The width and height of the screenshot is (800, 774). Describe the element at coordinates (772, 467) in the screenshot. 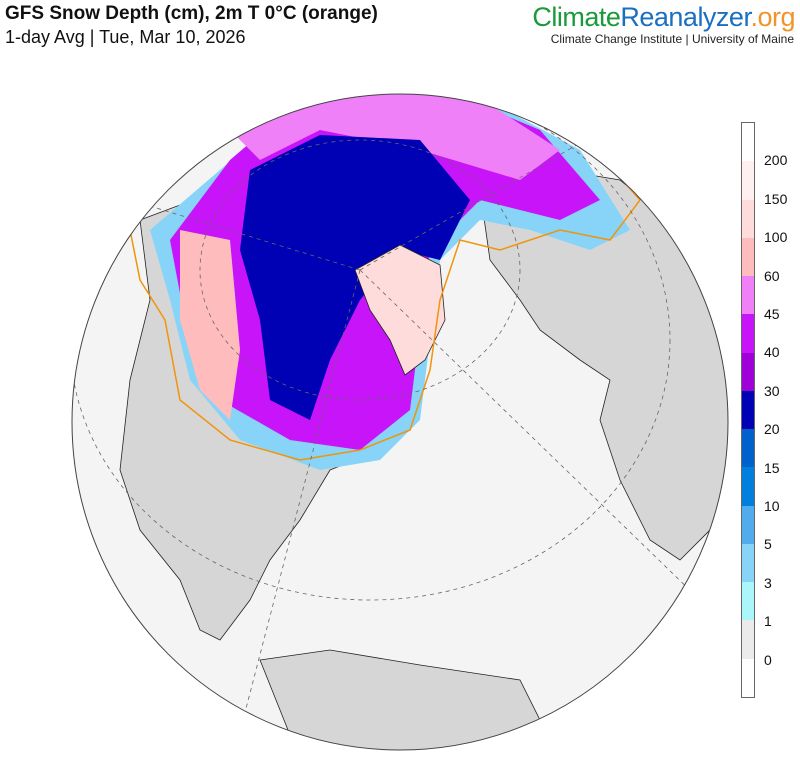

I see `colorbar-label: 15` at that location.